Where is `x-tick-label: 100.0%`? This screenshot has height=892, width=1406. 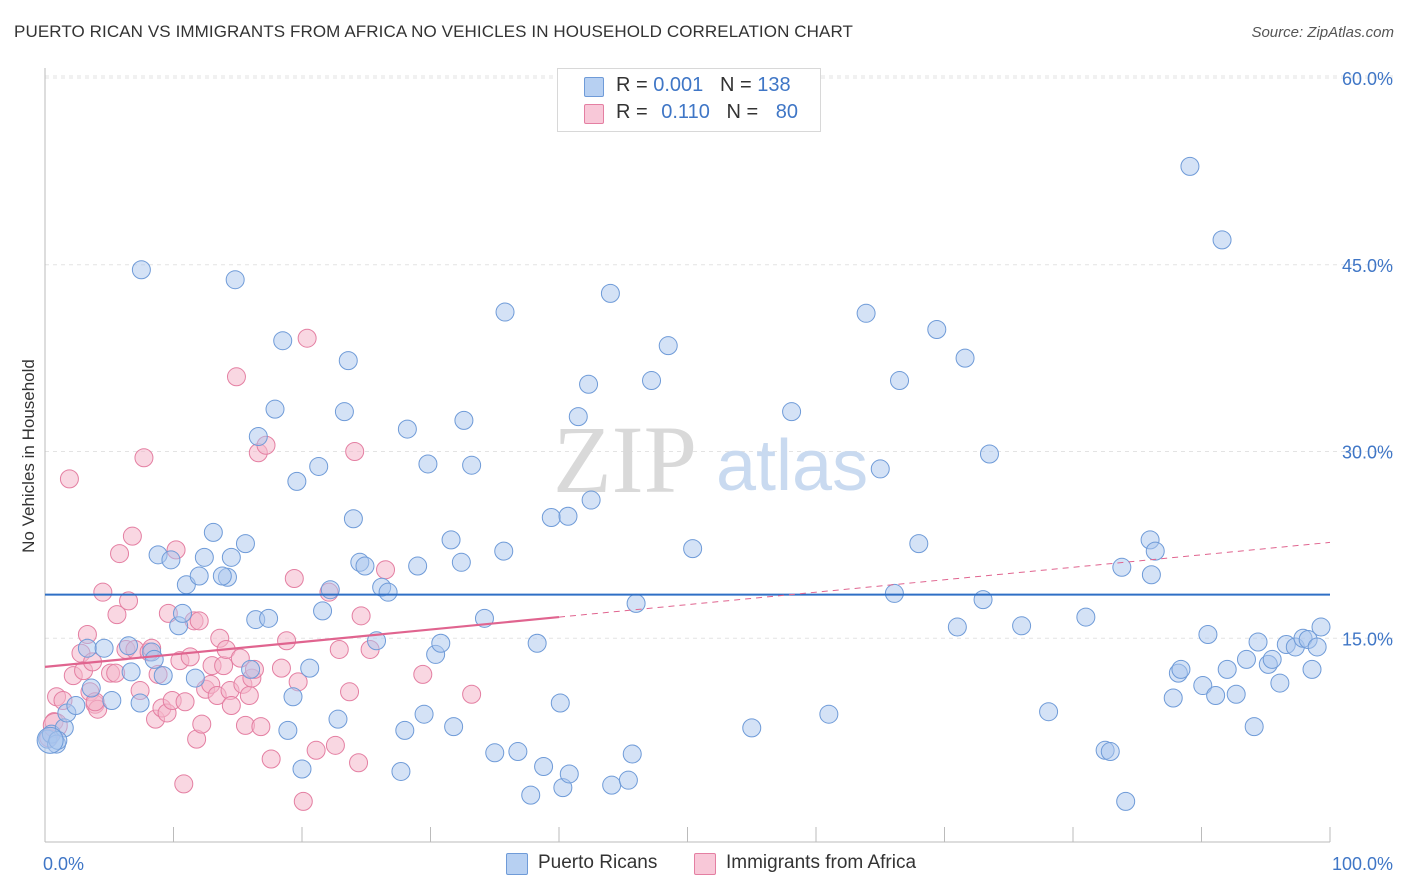 x-tick-label: 100.0% is located at coordinates (1362, 864).